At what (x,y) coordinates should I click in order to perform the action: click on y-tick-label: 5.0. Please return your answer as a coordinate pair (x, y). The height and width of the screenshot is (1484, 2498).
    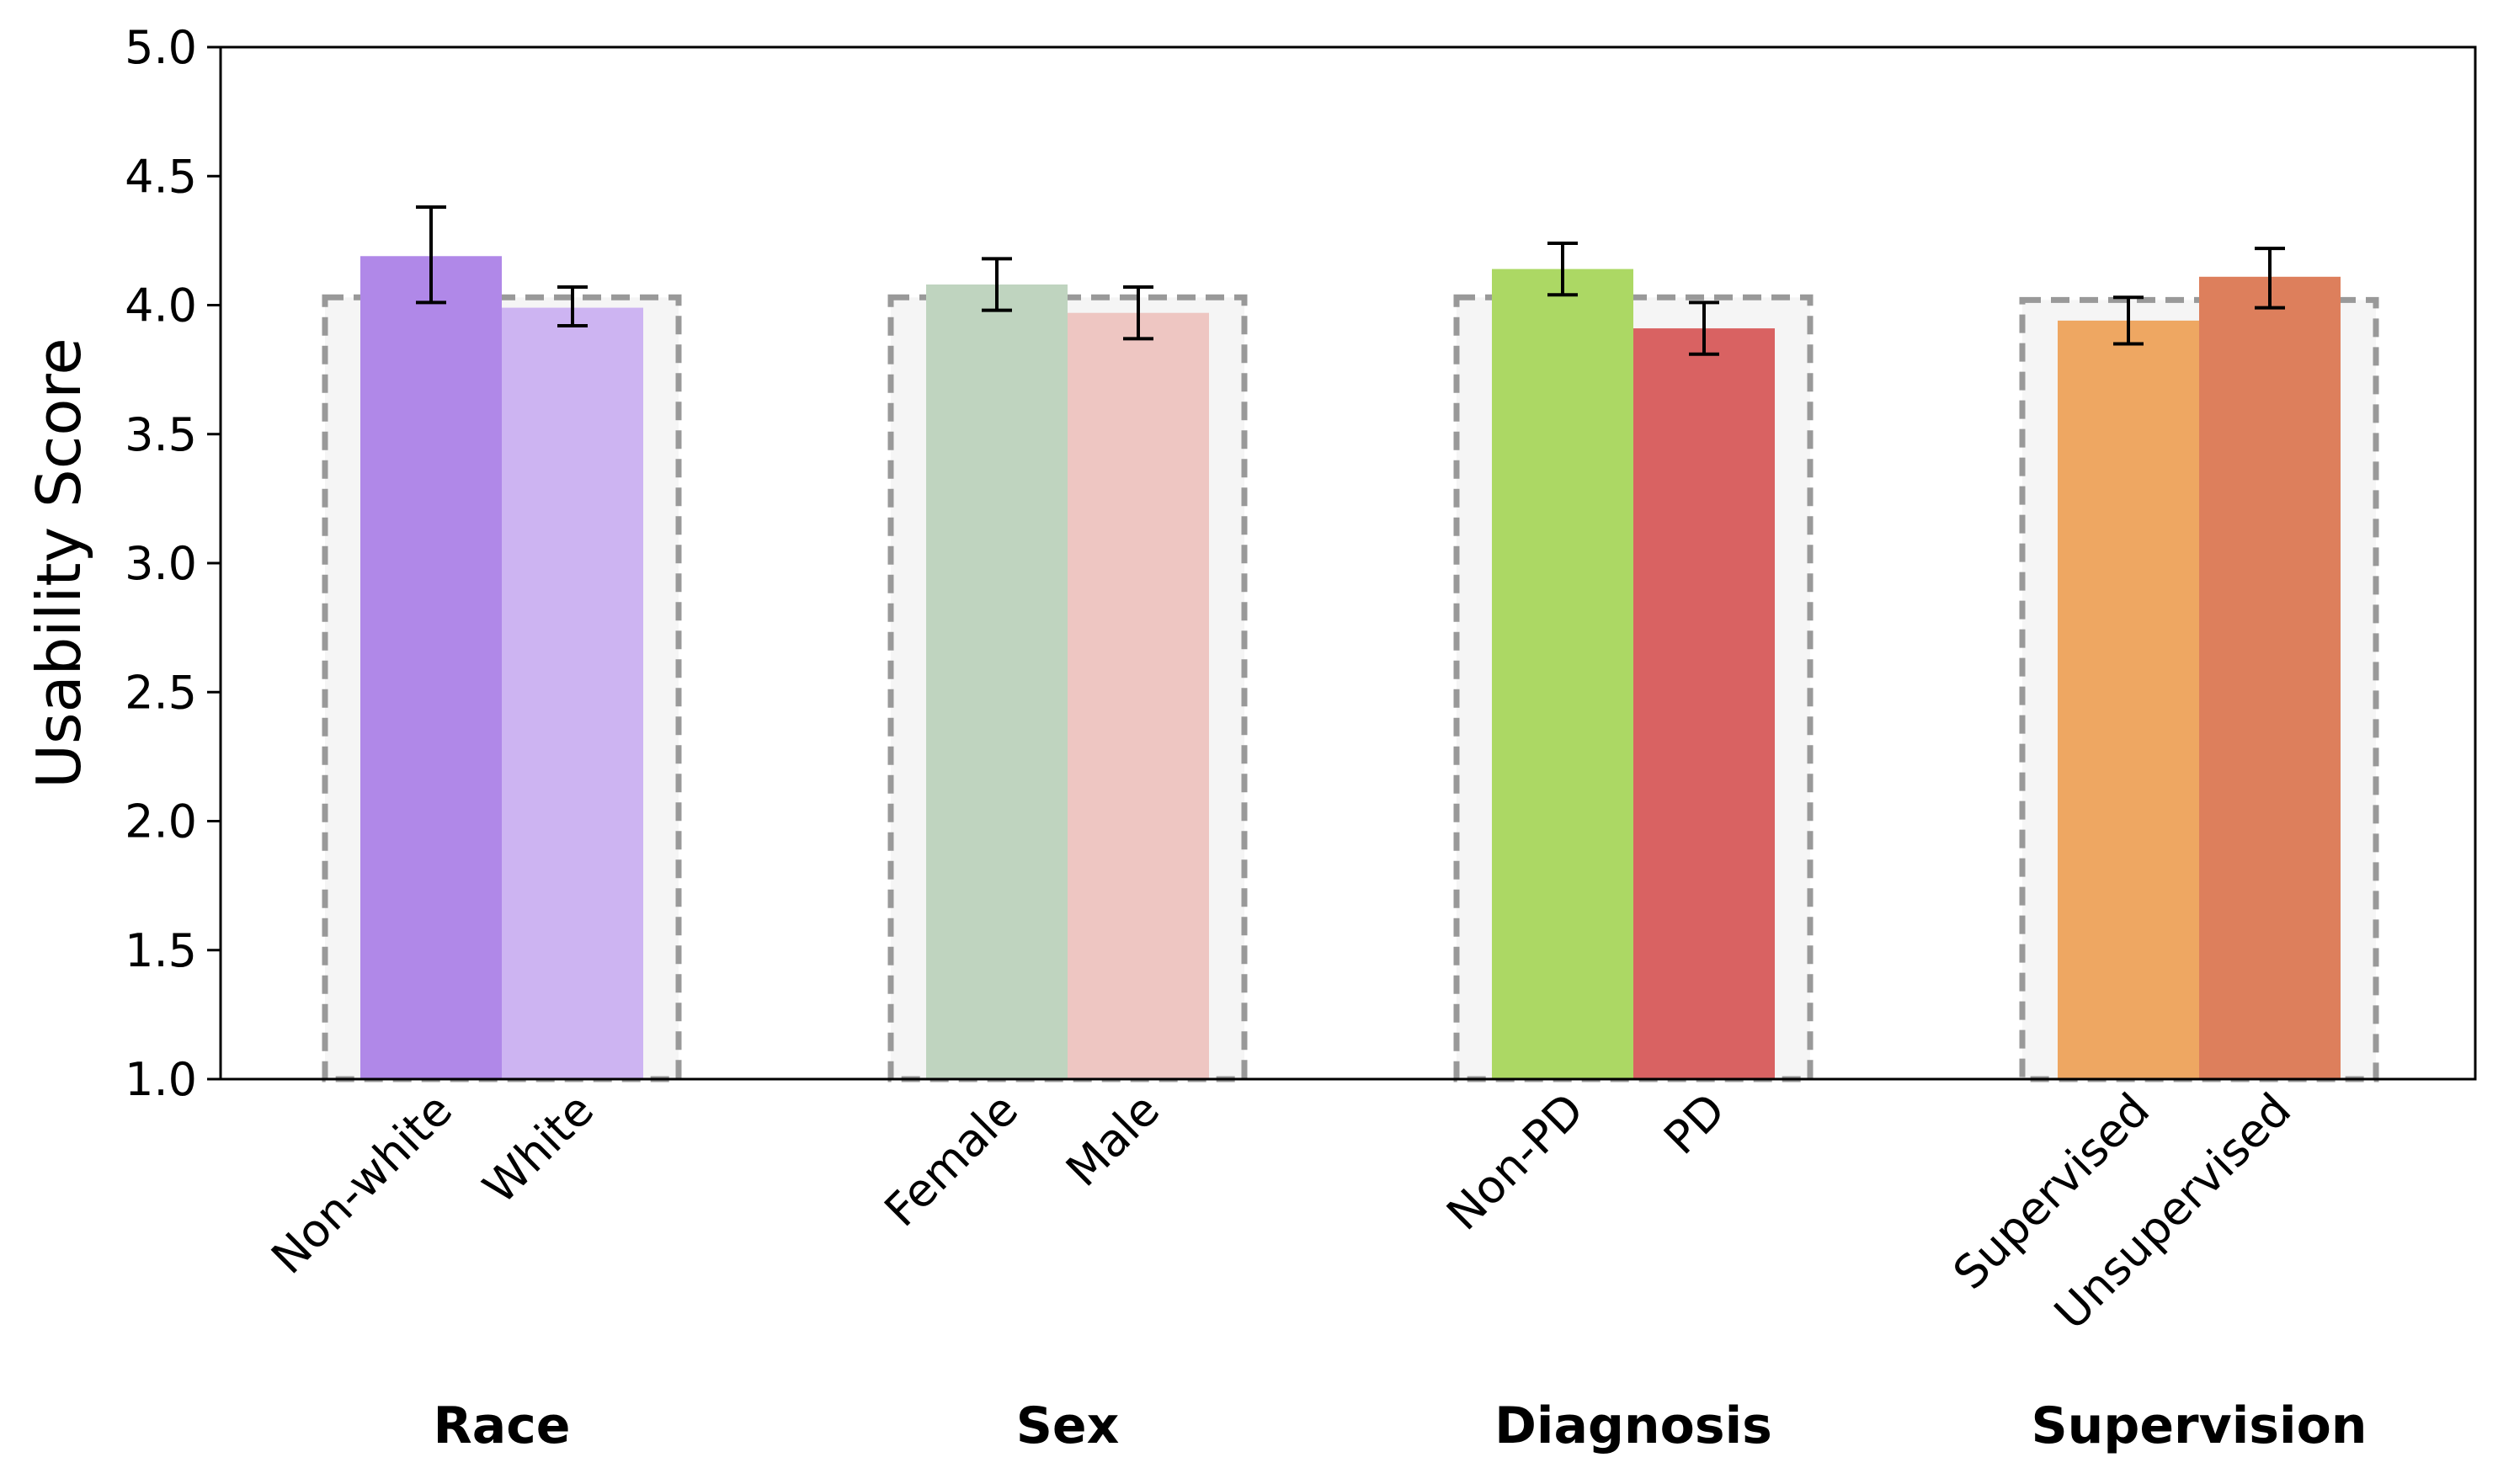
    Looking at the image, I should click on (161, 47).